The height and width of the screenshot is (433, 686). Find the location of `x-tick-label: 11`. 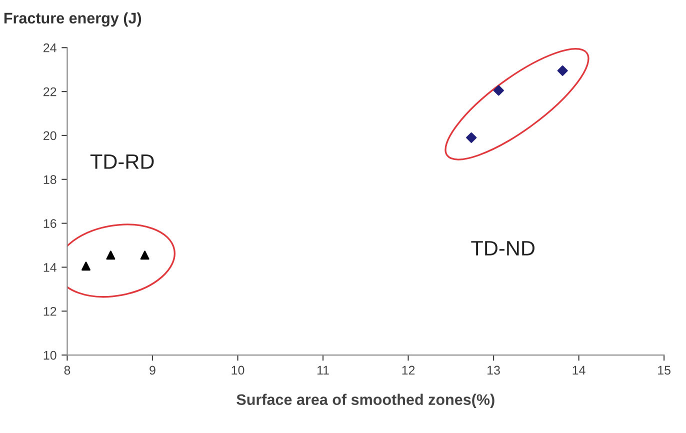

x-tick-label: 11 is located at coordinates (323, 370).